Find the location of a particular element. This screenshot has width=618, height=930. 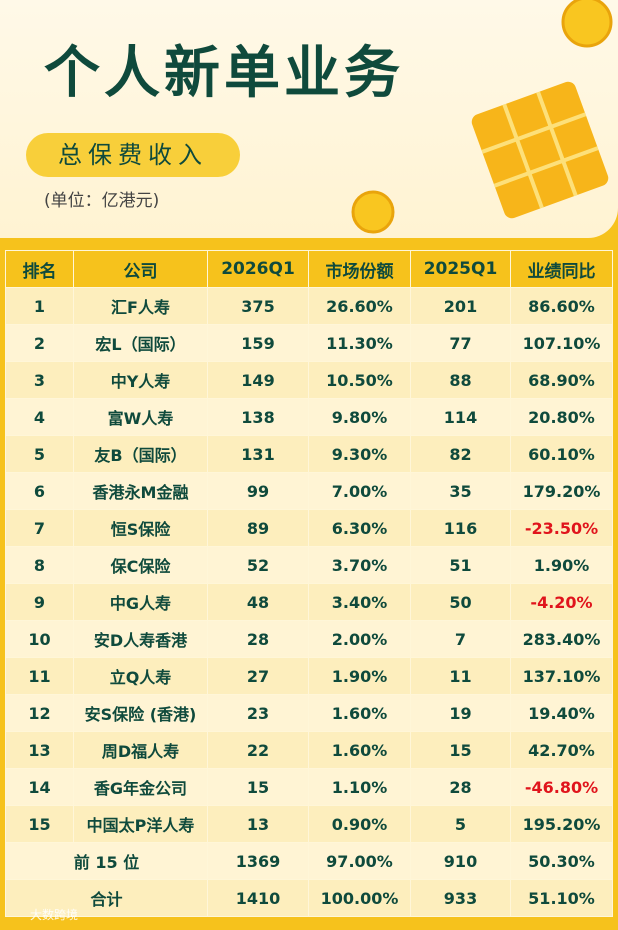

subtitle: 总保费收入 is located at coordinates (133, 155).